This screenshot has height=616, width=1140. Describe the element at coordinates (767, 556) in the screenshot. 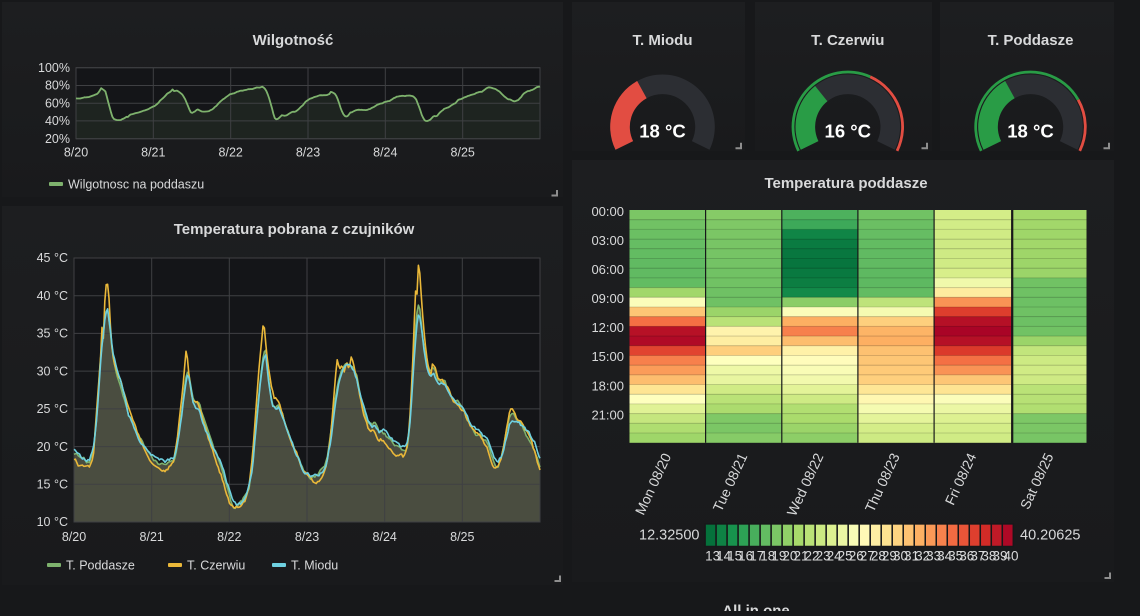

I see `svg-text: 18` at that location.